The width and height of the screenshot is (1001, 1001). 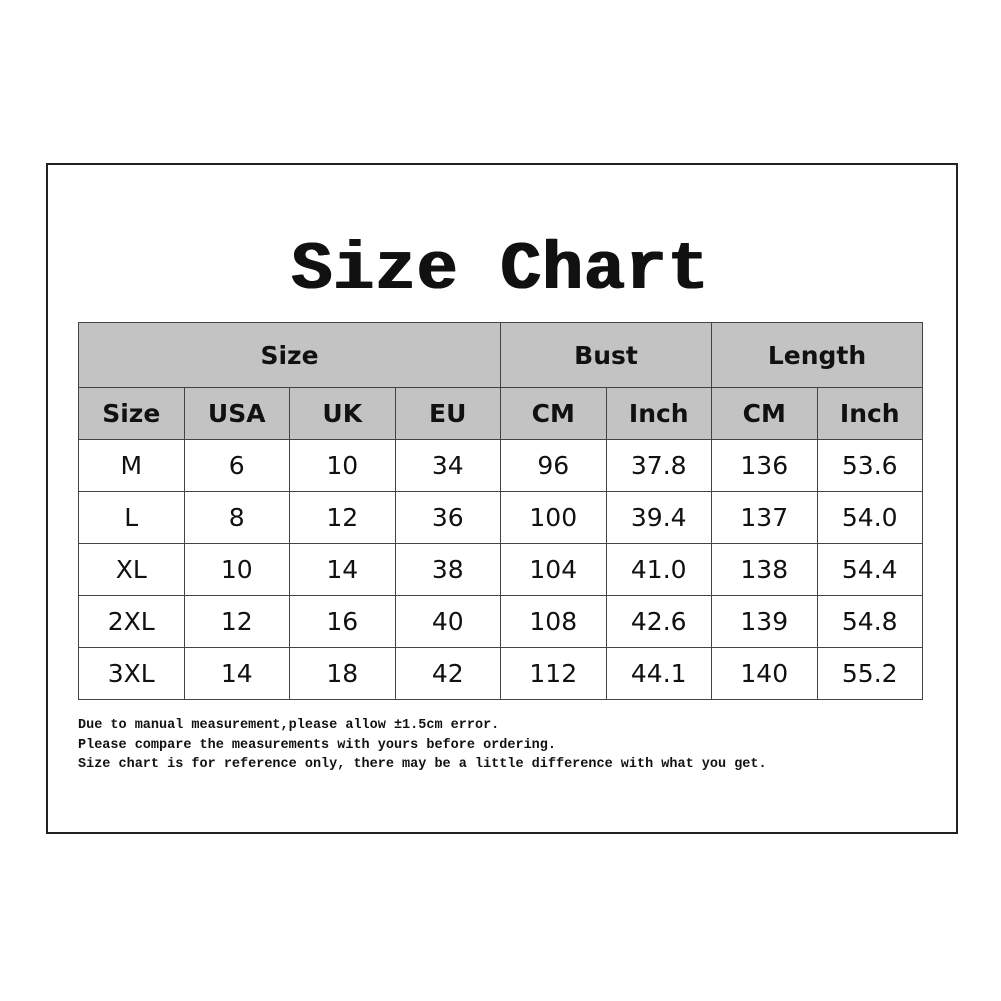 What do you see at coordinates (869, 465) in the screenshot?
I see `table-cell: 53.6` at bounding box center [869, 465].